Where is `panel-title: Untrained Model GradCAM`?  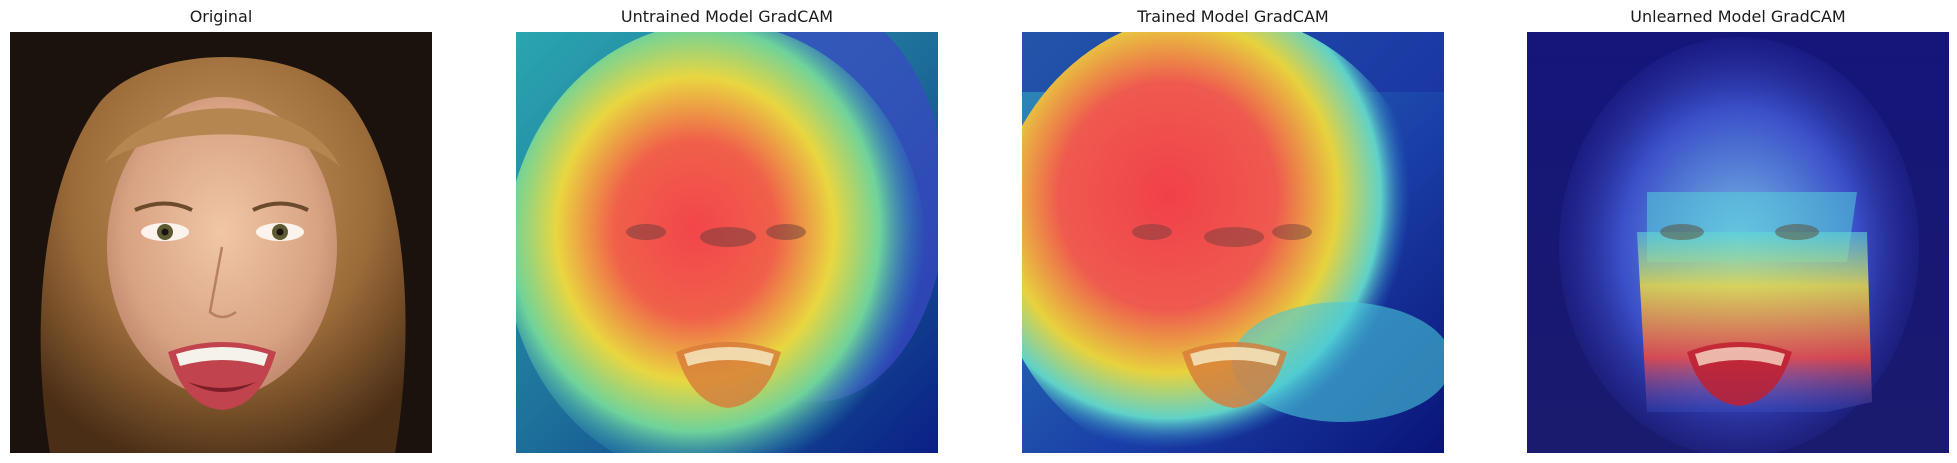 panel-title: Untrained Model GradCAM is located at coordinates (727, 16).